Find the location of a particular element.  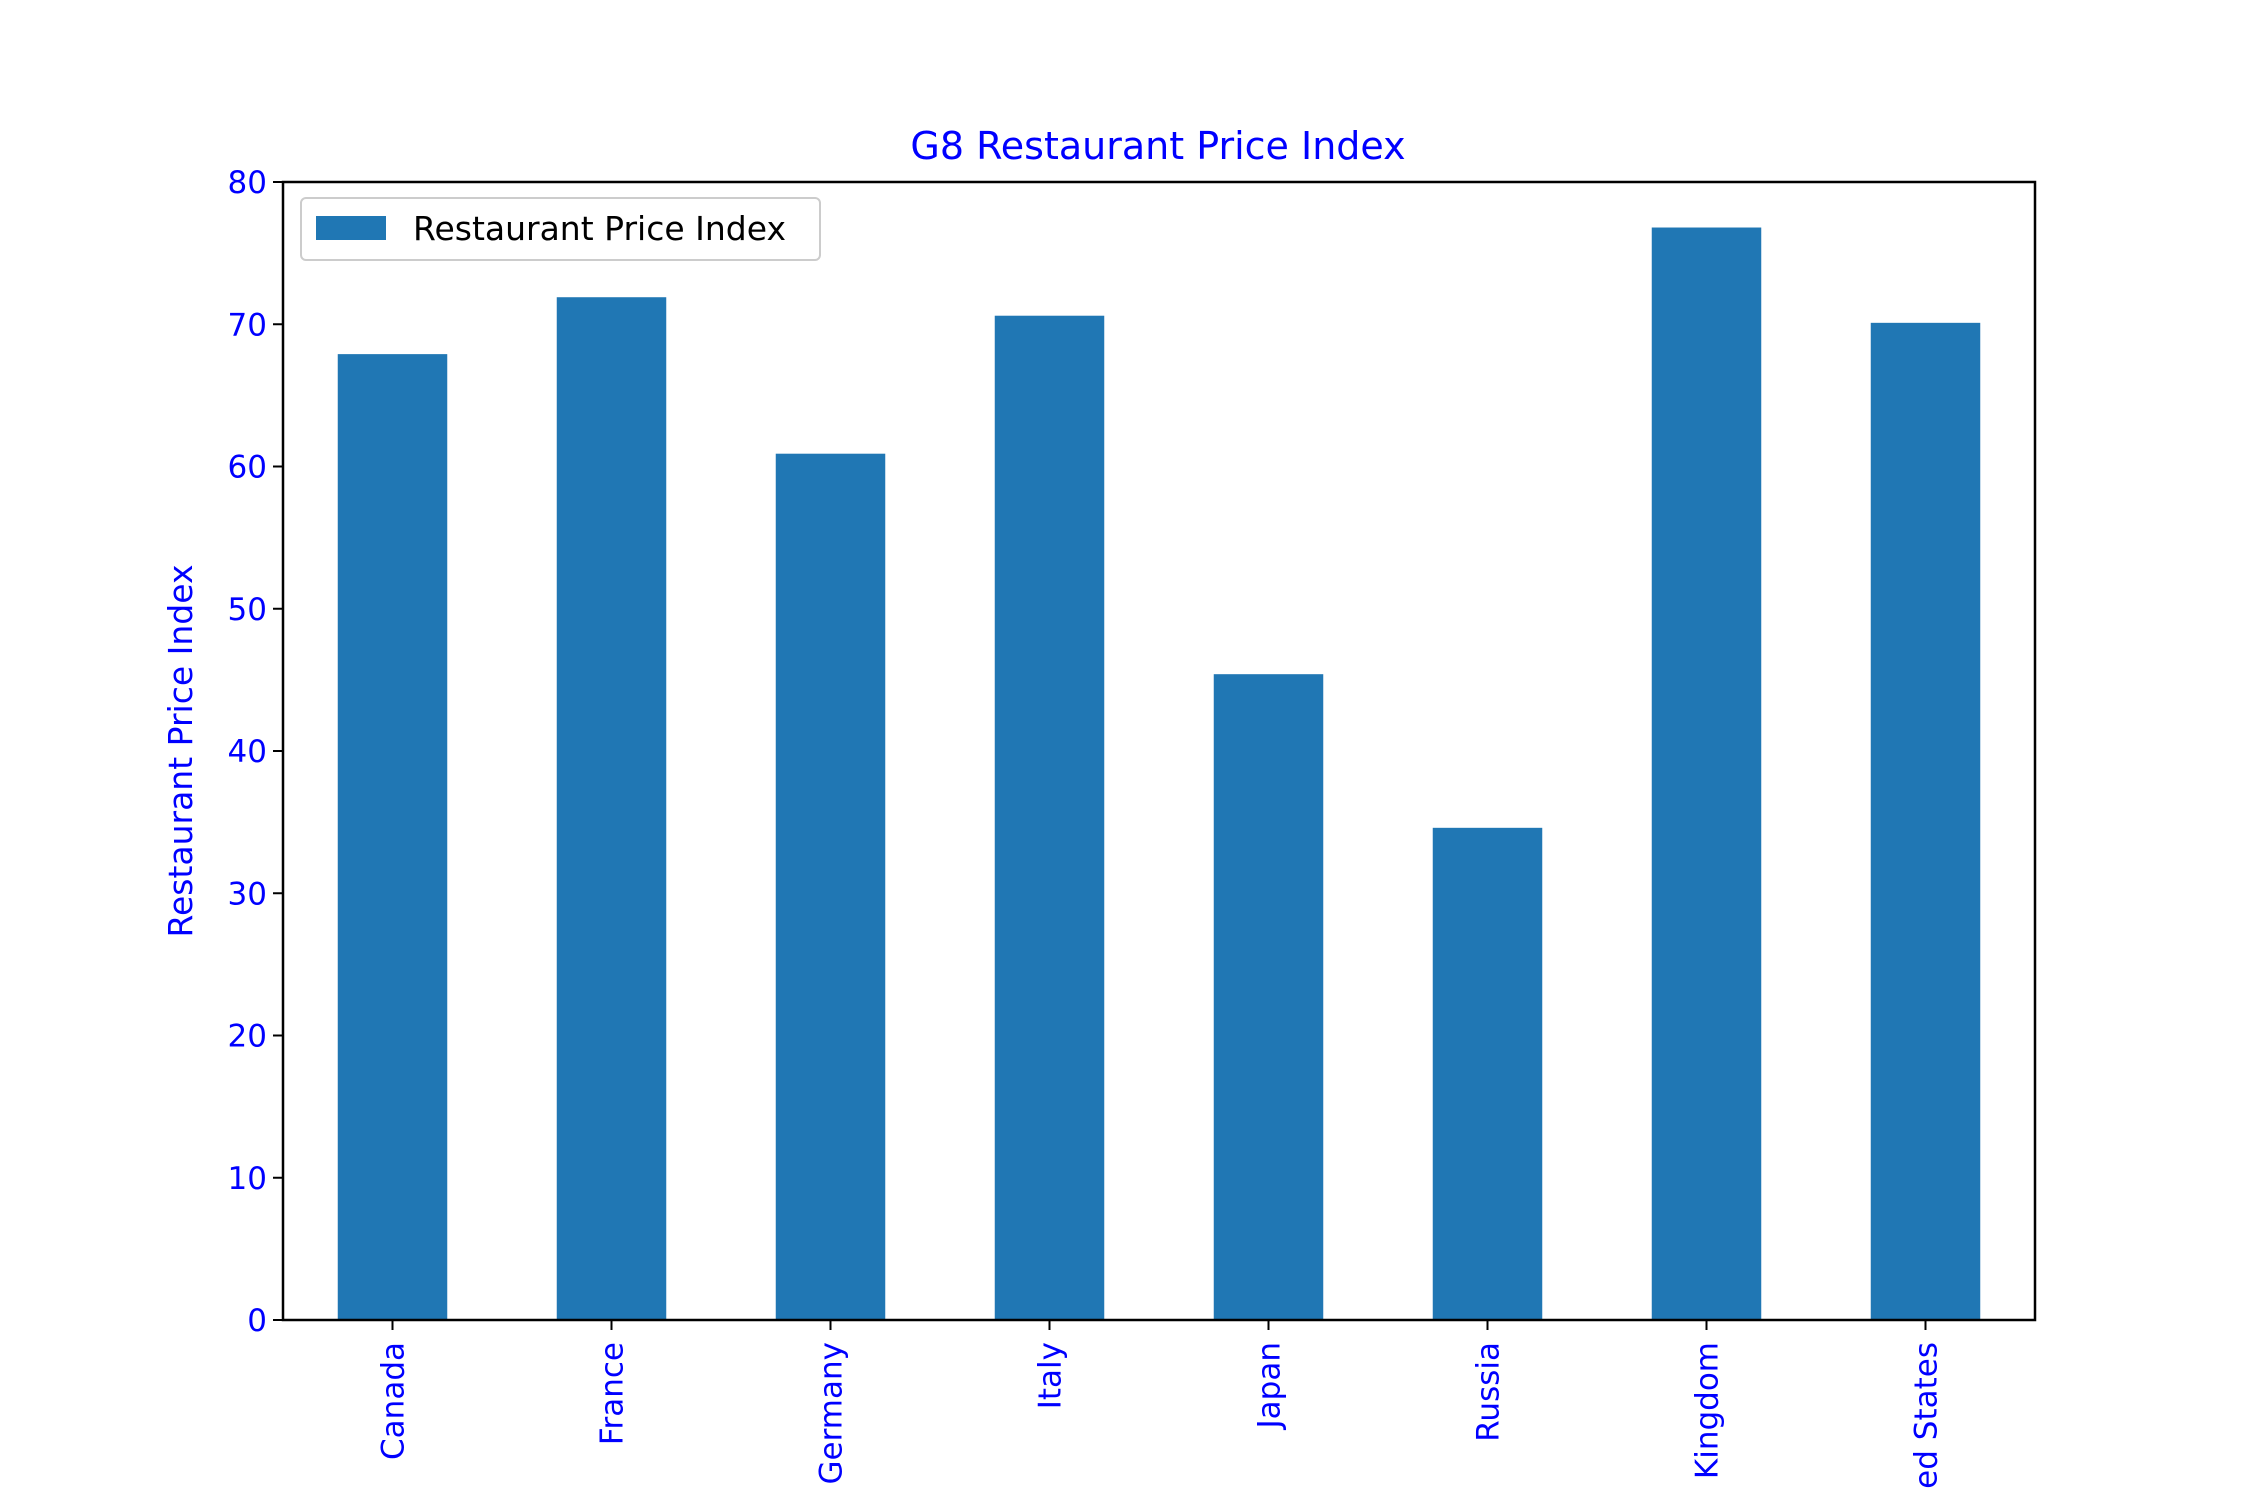

bar-france is located at coordinates (611, 808).